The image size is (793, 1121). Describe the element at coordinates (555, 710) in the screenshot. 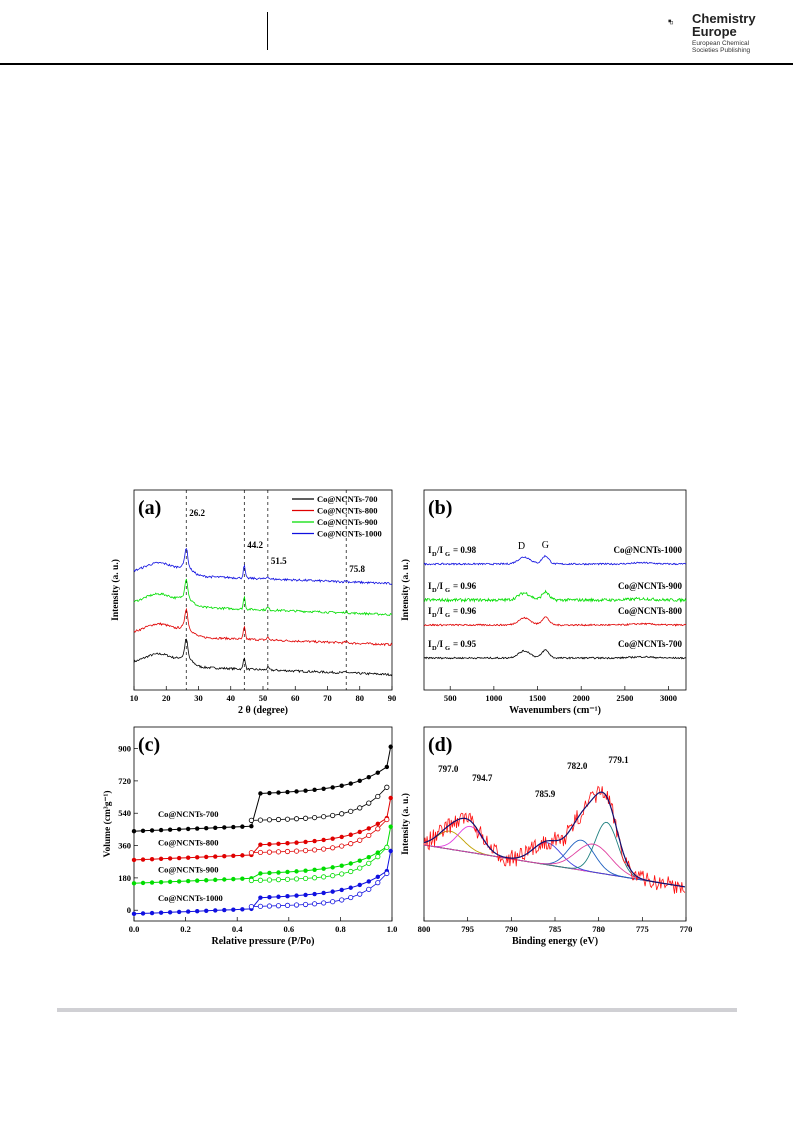

I see `panel-b-xlabel: Wavenumbers (cm⁻¹)` at that location.